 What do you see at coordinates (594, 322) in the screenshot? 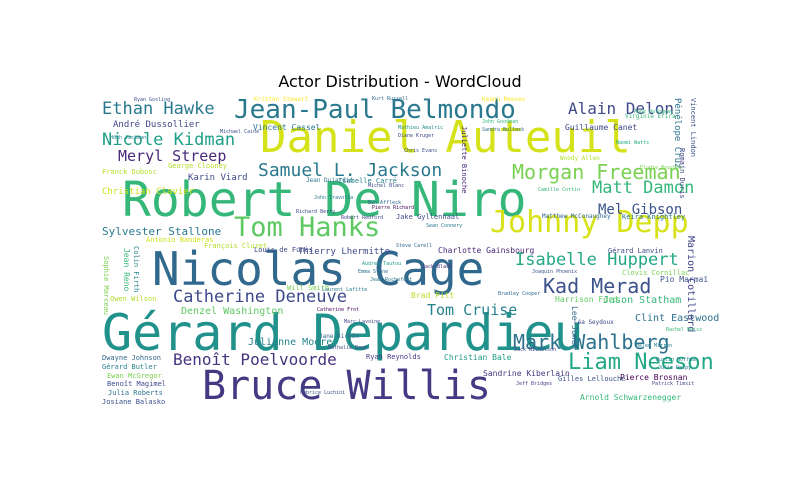
I see `word-lea-seydoux: Léa Seydoux` at bounding box center [594, 322].